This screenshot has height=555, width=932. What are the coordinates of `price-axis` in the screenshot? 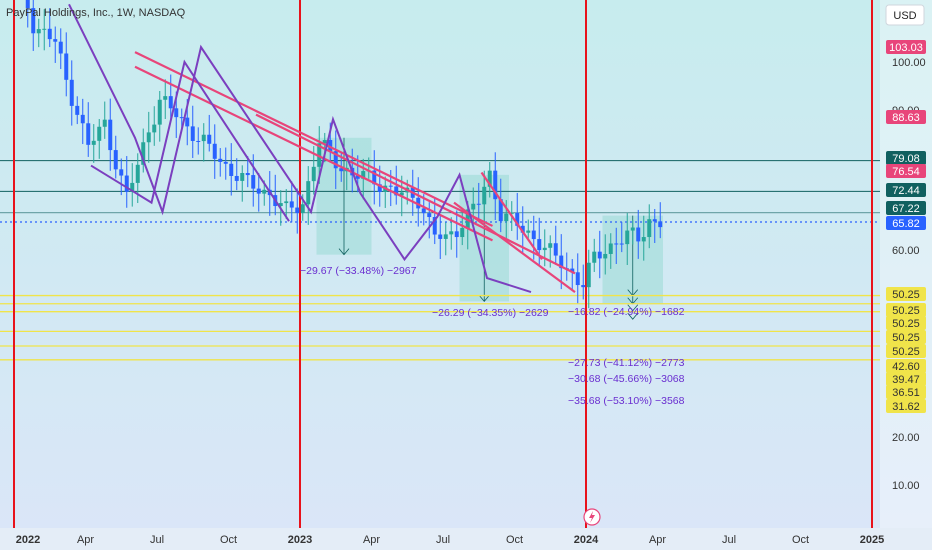 It's located at (906, 264).